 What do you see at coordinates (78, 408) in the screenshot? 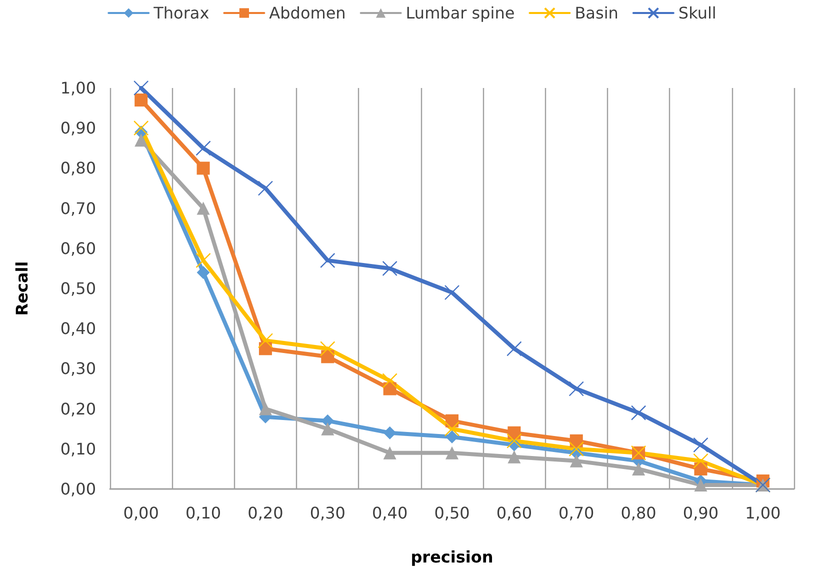
I see `y-tick-label: 0,20` at bounding box center [78, 408].